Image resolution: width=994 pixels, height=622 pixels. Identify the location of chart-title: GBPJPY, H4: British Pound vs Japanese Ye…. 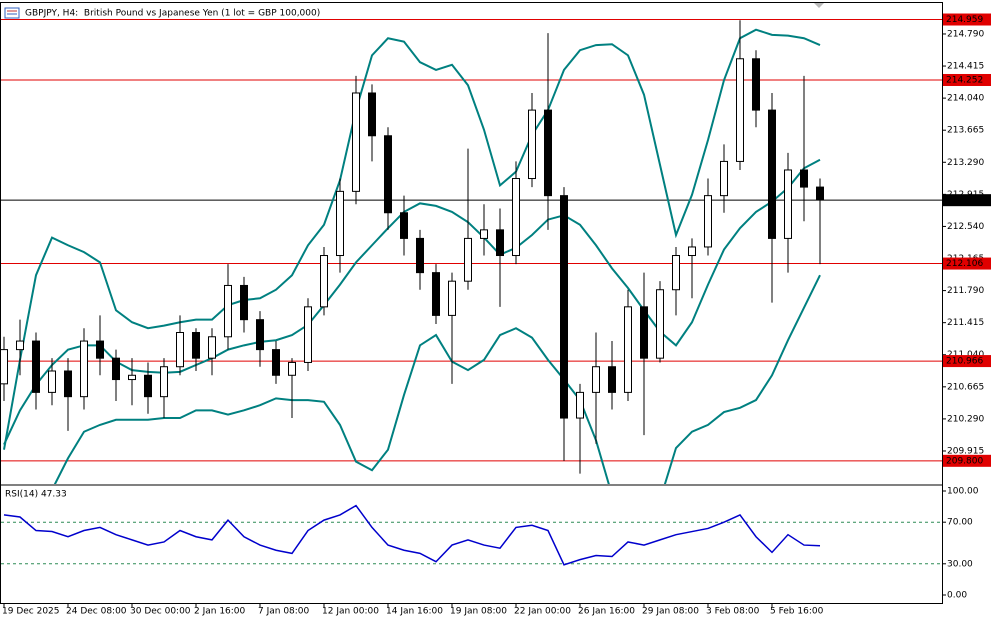
(172, 14).